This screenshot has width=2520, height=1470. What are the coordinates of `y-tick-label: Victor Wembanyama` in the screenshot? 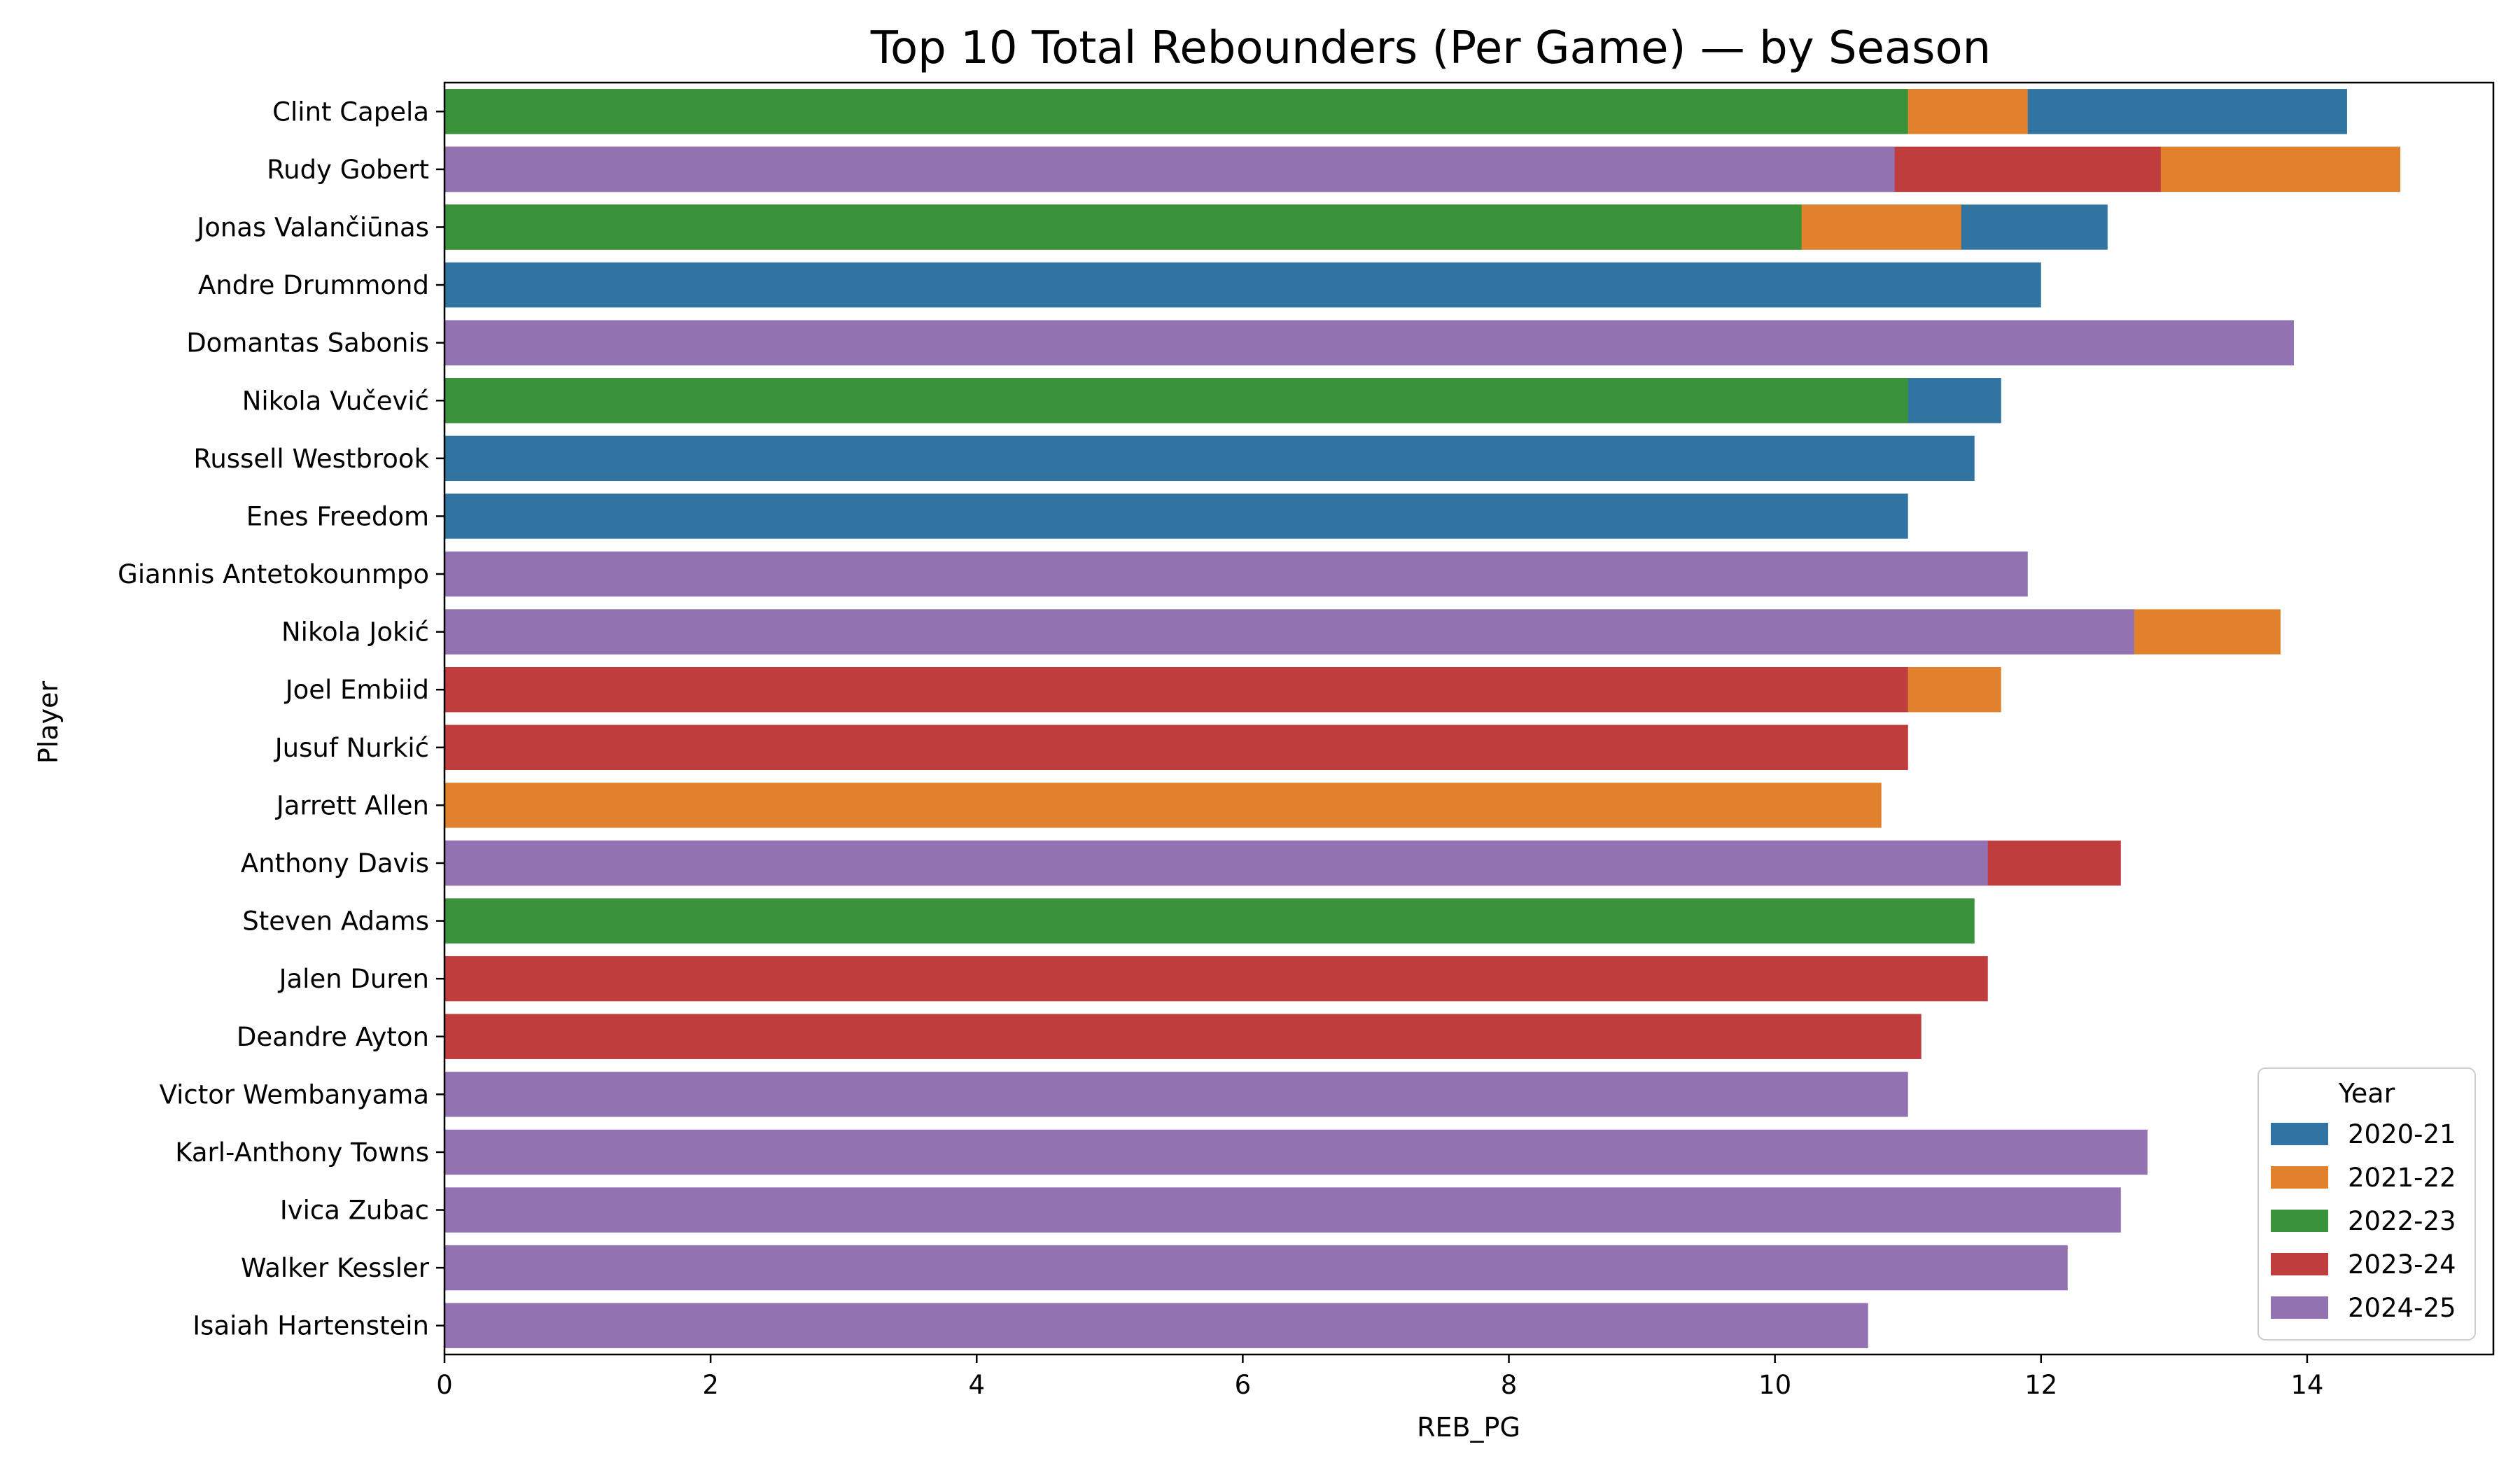 It's located at (294, 1094).